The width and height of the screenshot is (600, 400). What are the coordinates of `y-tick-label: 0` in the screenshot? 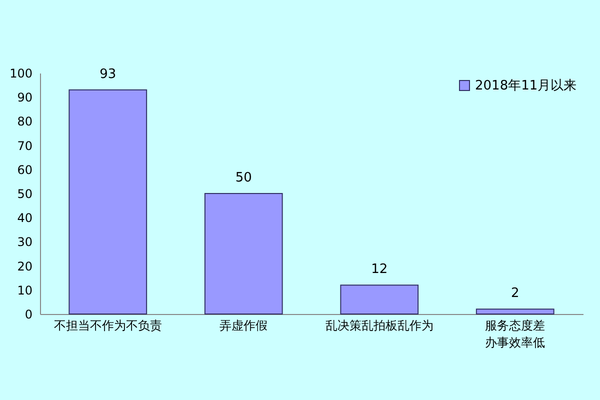 It's located at (28, 315).